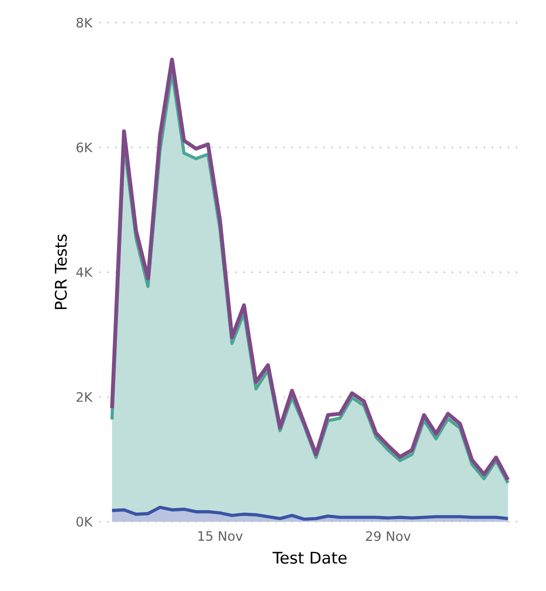 The height and width of the screenshot is (591, 546). What do you see at coordinates (309, 558) in the screenshot?
I see `x-axis-title: Test Date` at bounding box center [309, 558].